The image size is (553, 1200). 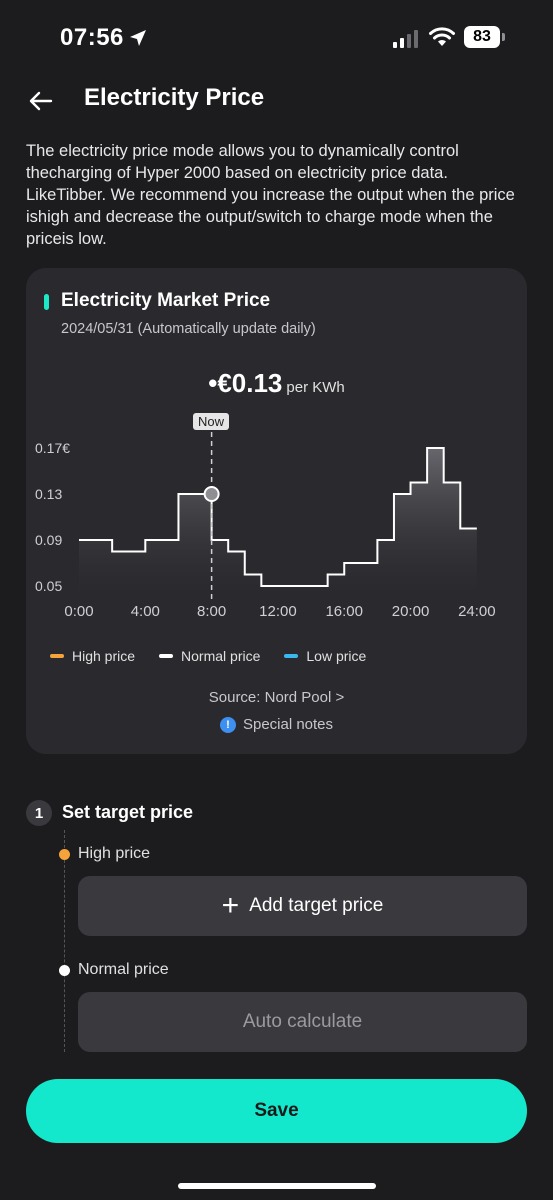 What do you see at coordinates (503, 37) in the screenshot?
I see `battery-tip` at bounding box center [503, 37].